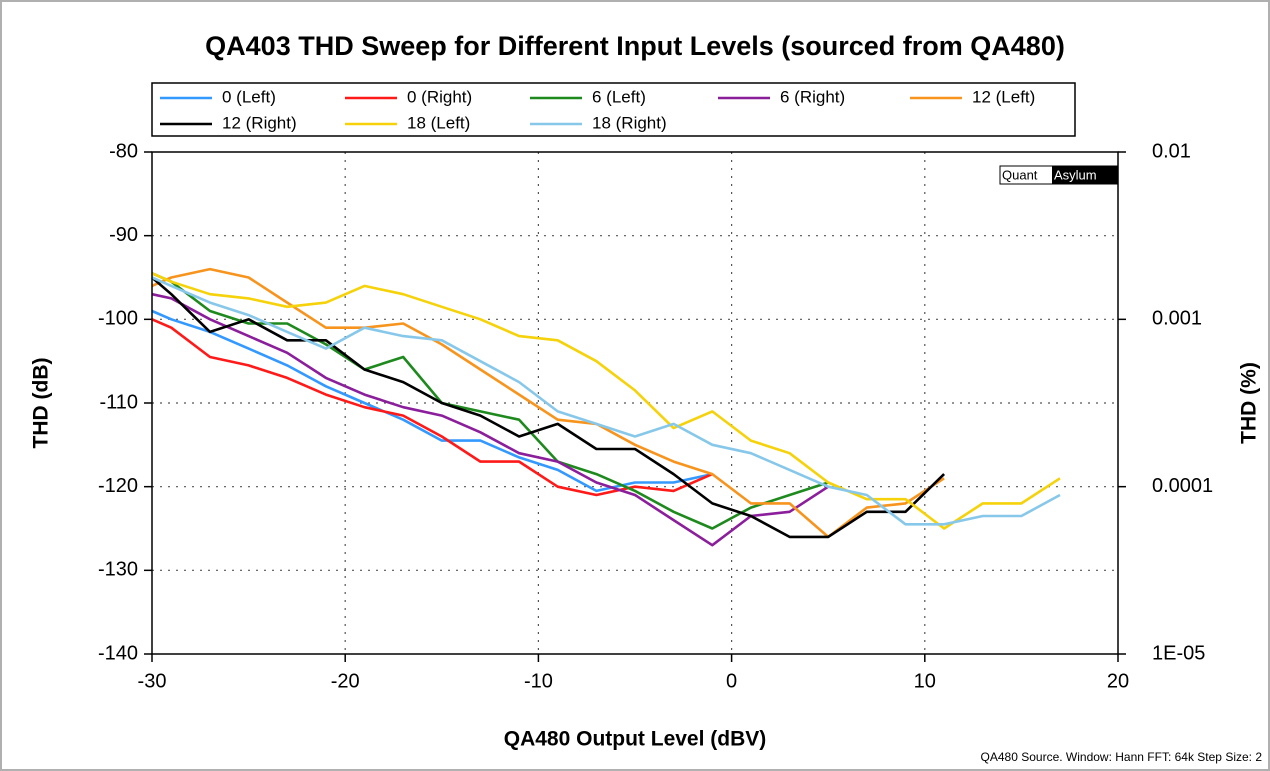 The height and width of the screenshot is (771, 1270). I want to click on watermark-right: Asylum, so click(1075, 174).